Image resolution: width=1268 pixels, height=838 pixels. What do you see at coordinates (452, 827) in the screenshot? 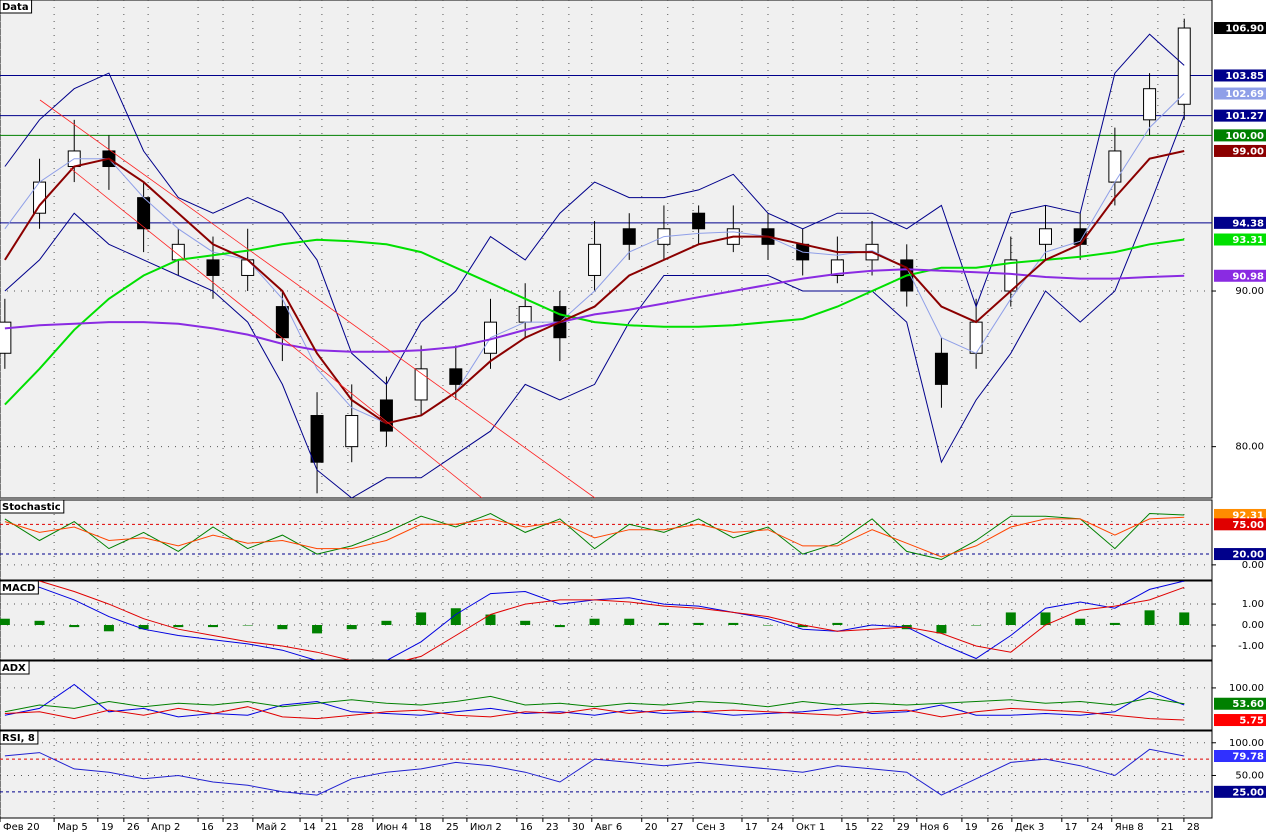
I see `x-tick-label: 25` at bounding box center [452, 827].